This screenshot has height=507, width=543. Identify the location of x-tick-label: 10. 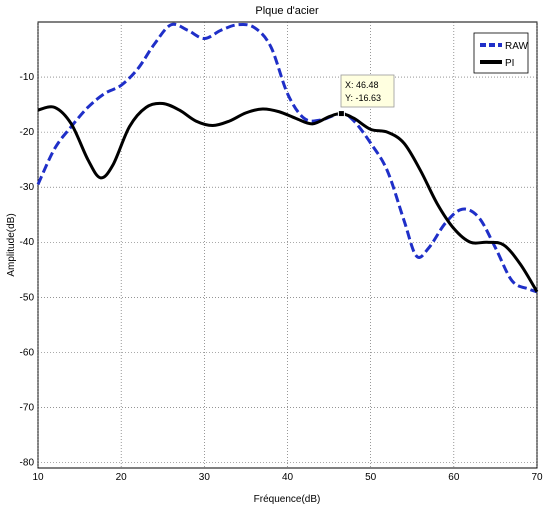
(38, 477).